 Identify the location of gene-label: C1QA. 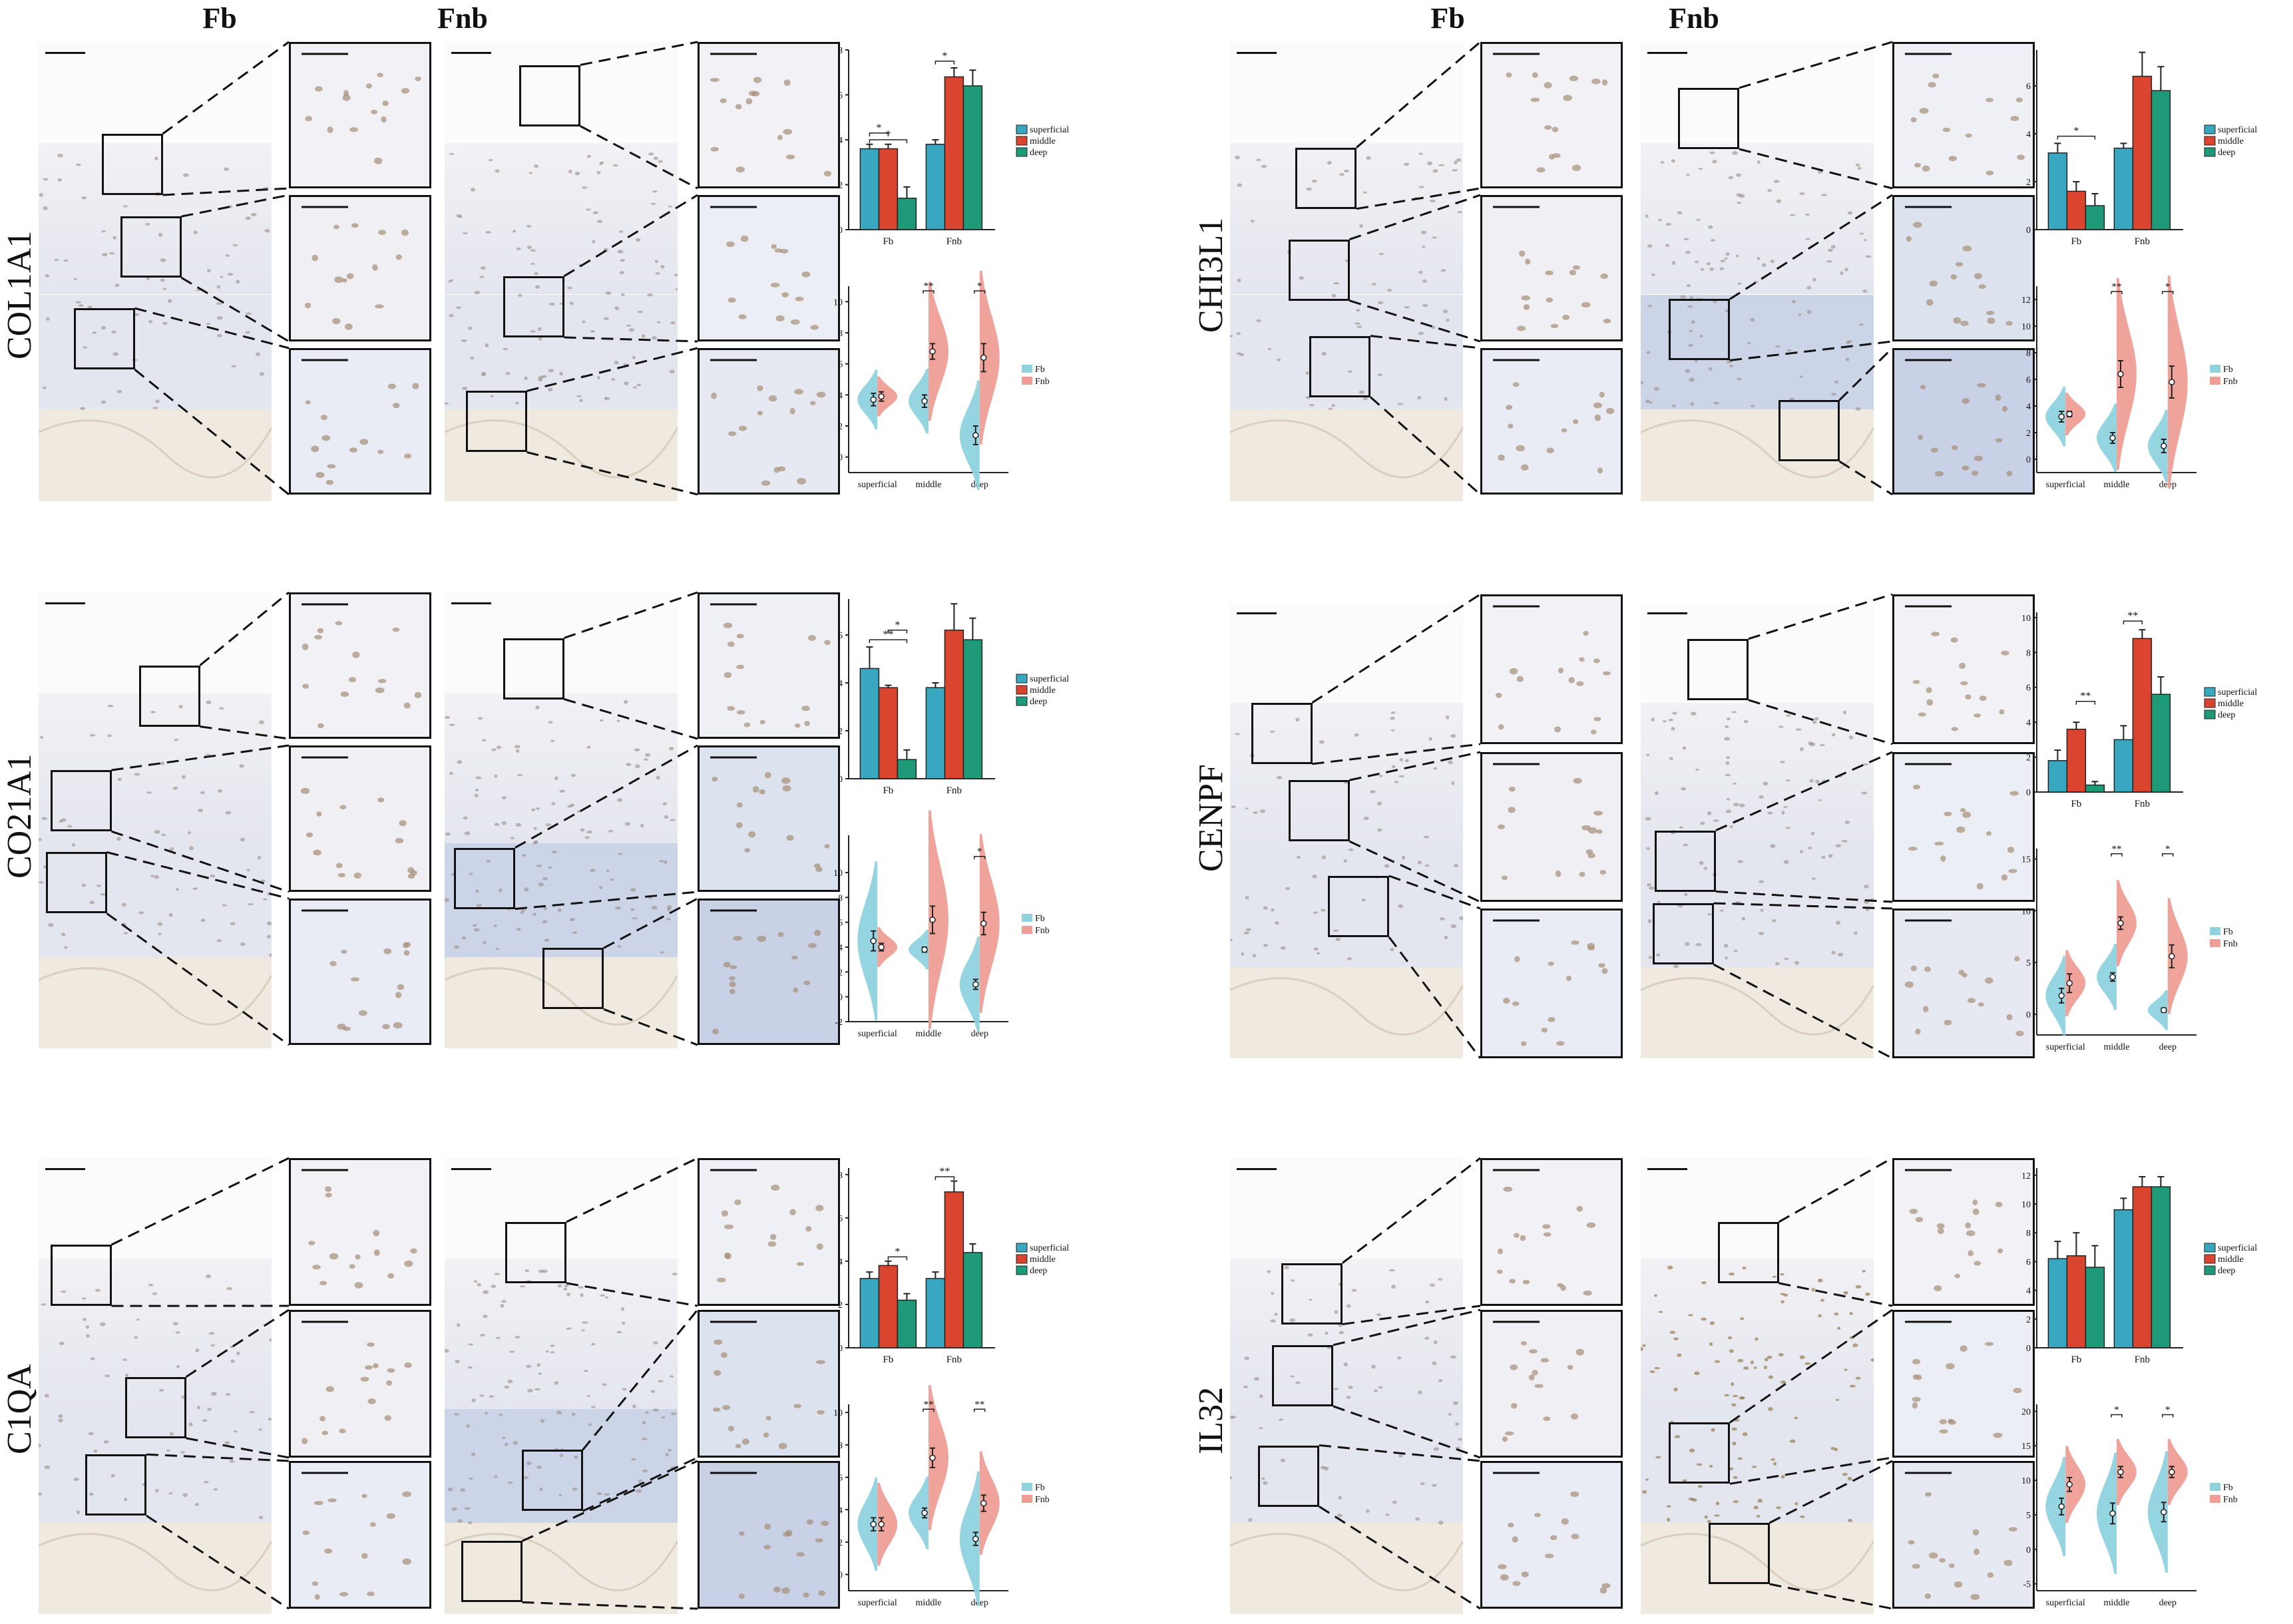
(19, 1409).